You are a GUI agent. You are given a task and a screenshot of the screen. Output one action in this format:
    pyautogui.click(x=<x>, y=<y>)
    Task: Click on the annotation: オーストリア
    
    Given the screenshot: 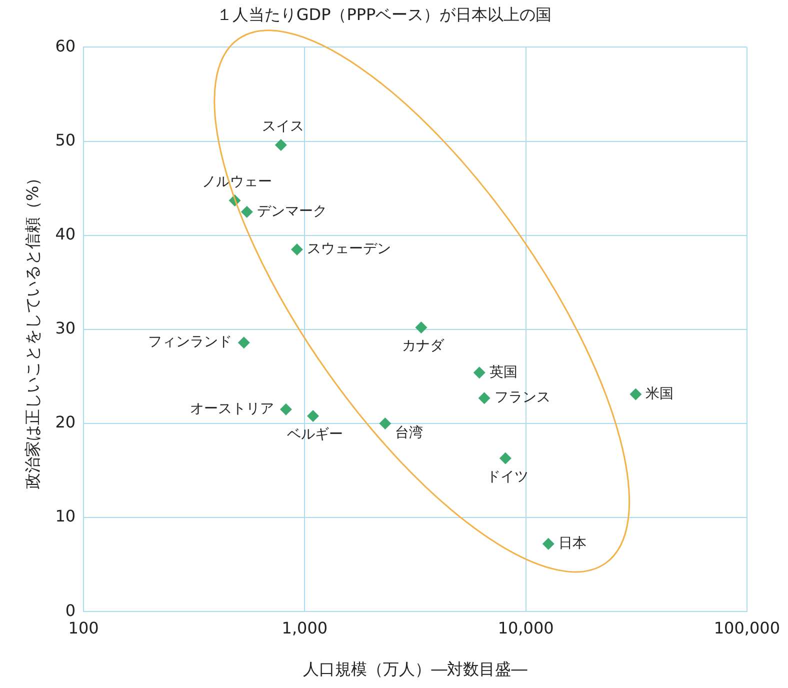 What is the action you would take?
    pyautogui.click(x=232, y=408)
    